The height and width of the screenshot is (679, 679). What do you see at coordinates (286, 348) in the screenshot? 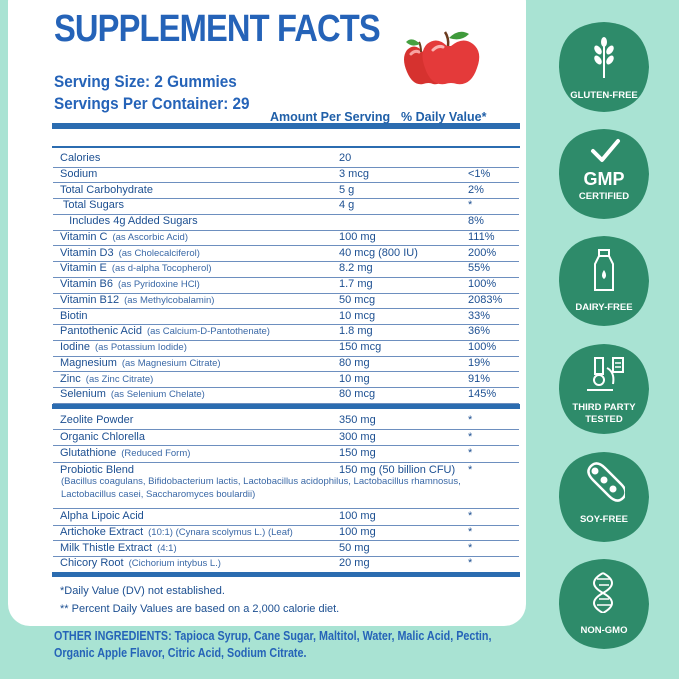
I see `table-row: Iodine (as Potassium Iodide) 150 mcg 100%` at bounding box center [286, 348].